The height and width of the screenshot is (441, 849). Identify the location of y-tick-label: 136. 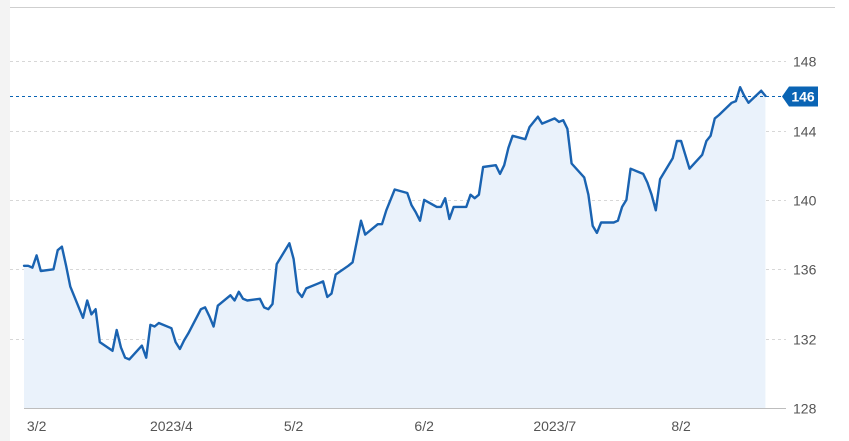
(805, 270).